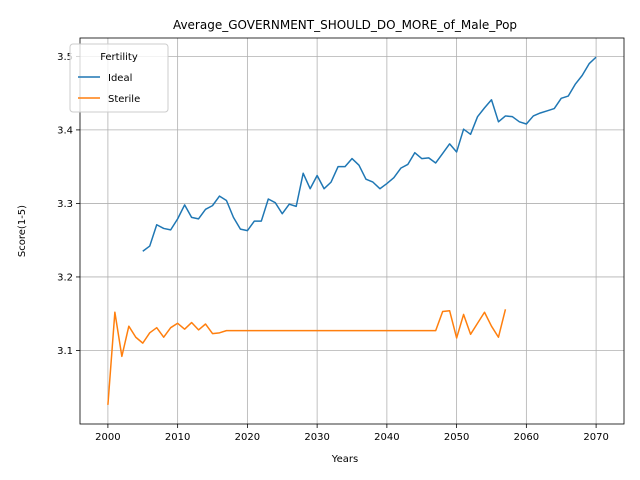 The width and height of the screenshot is (640, 480). What do you see at coordinates (247, 437) in the screenshot?
I see `x-tick-label: 2020` at bounding box center [247, 437].